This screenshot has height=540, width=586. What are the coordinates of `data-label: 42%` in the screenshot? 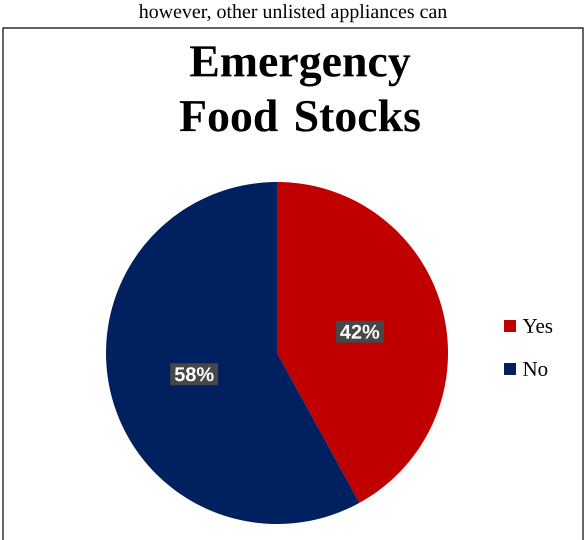 It's located at (360, 331).